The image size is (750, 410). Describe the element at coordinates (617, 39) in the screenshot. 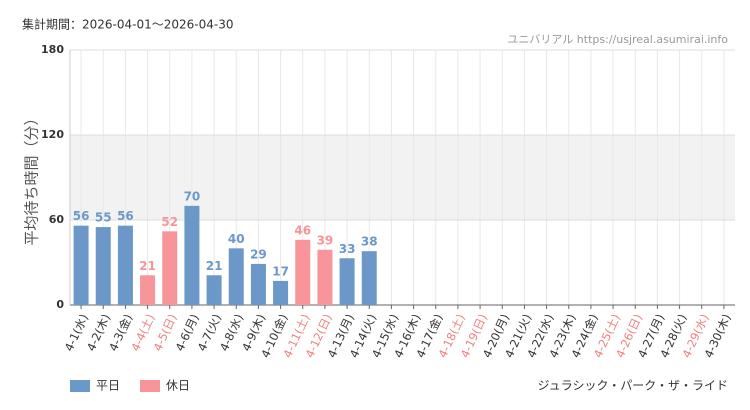

I see `source: ユニバリアル https://usjreal.asumirai.info` at that location.